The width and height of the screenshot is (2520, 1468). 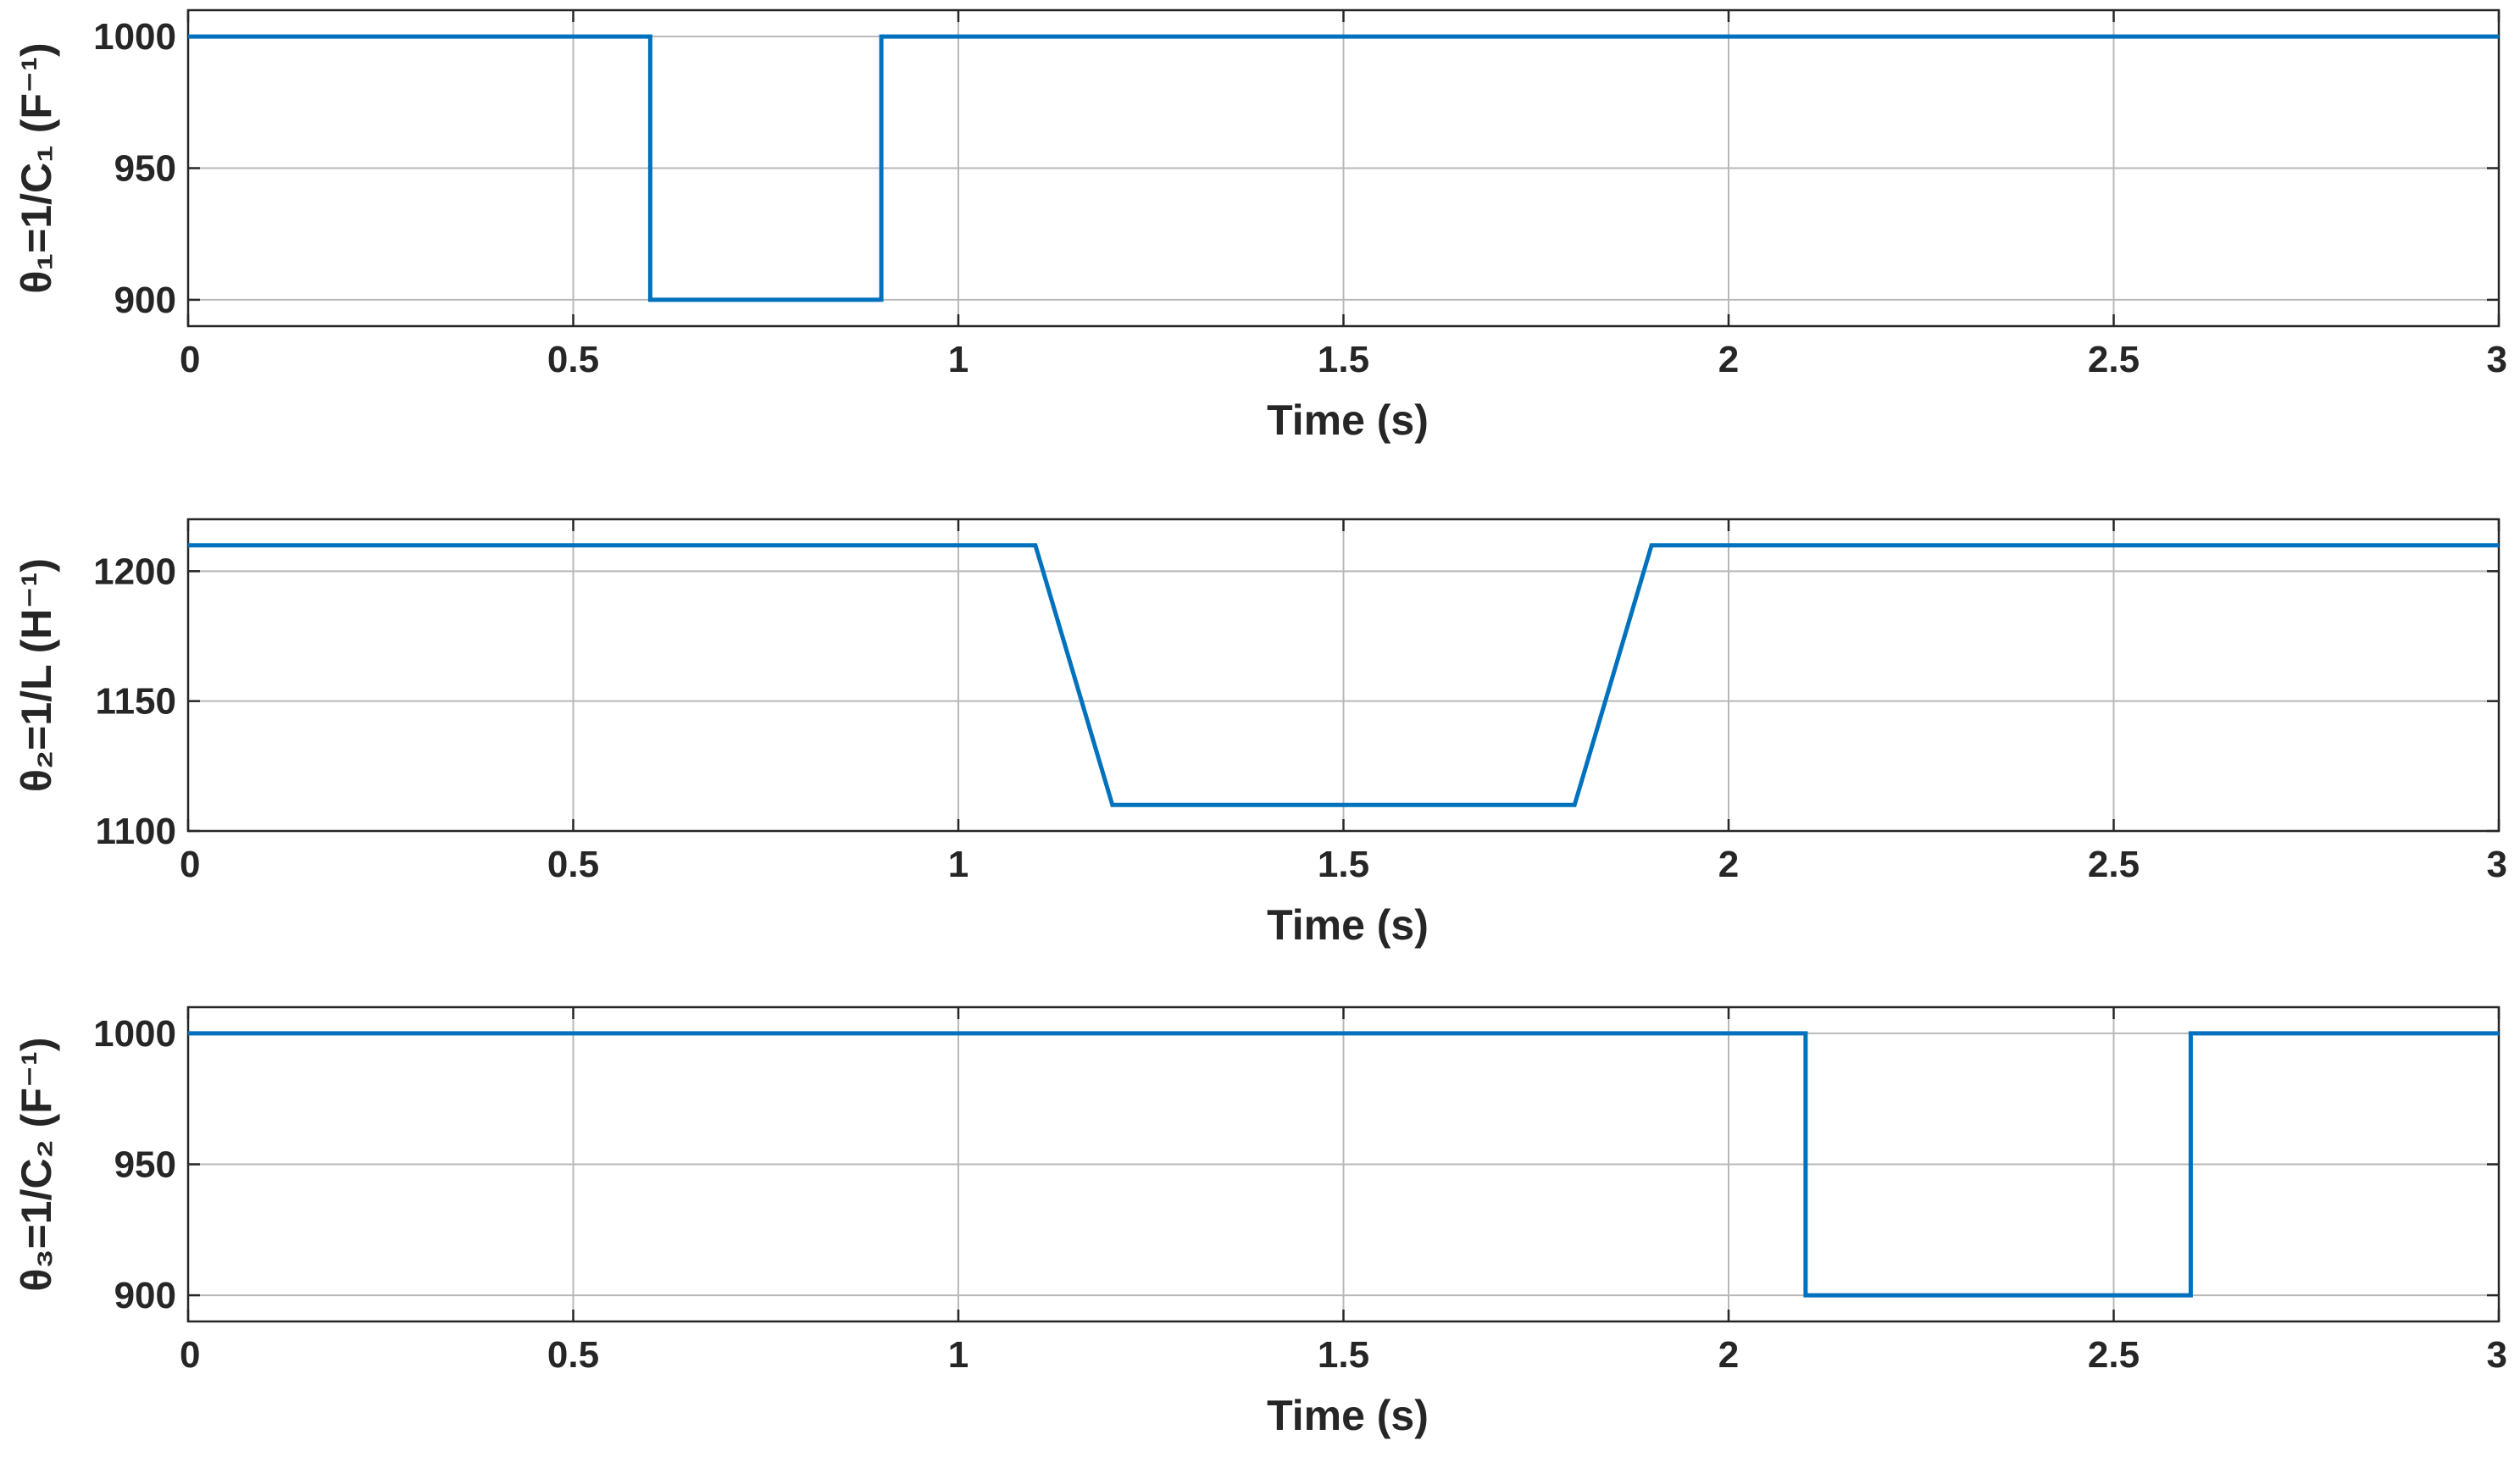 What do you see at coordinates (135, 571) in the screenshot?
I see `y-tick-label: 1200` at bounding box center [135, 571].